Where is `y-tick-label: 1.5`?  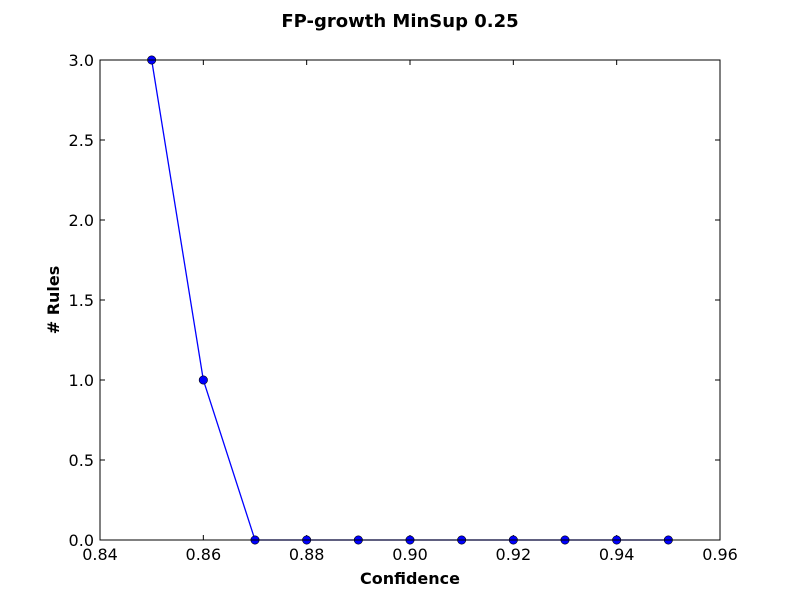 y-tick-label: 1.5 is located at coordinates (81, 300).